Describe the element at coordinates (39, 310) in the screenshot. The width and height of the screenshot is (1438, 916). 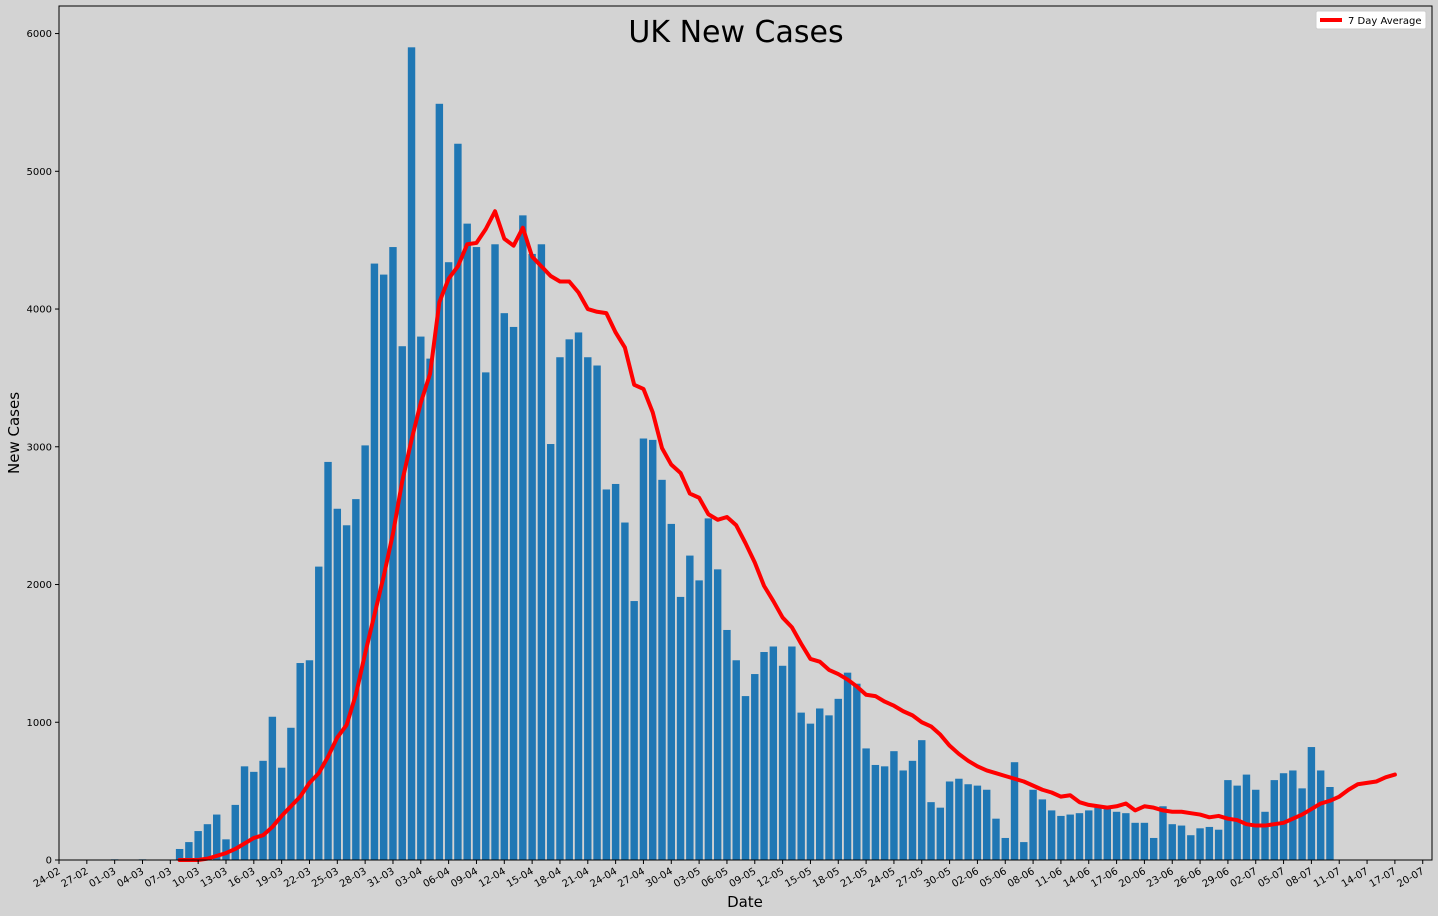
I see `y-tick-label: 4000` at that location.